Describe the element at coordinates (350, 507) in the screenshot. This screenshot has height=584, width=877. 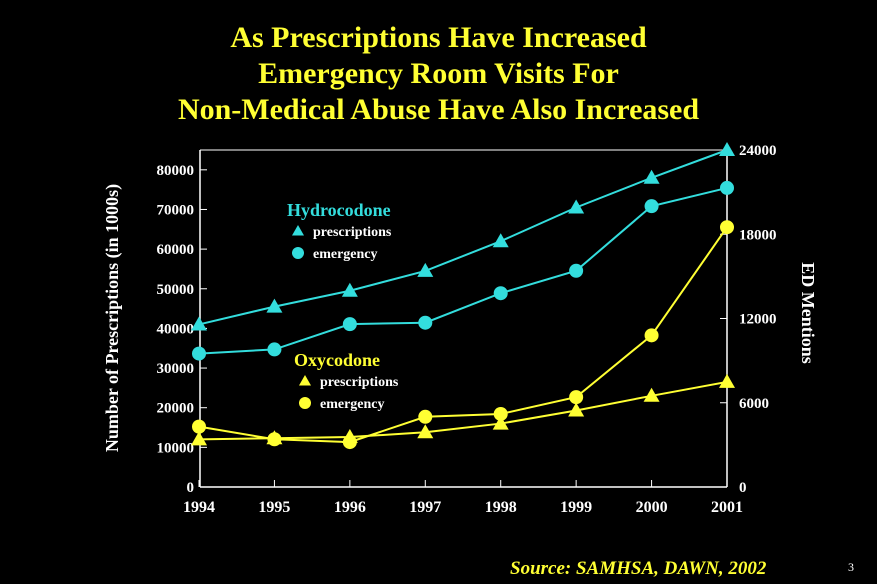
I see `x-tick-label: 1996` at that location.